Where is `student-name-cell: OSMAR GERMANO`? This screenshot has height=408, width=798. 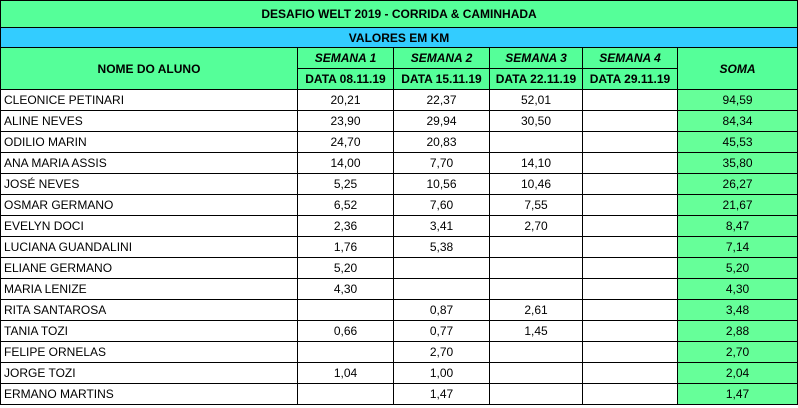
student-name-cell: OSMAR GERMANO is located at coordinates (149, 205).